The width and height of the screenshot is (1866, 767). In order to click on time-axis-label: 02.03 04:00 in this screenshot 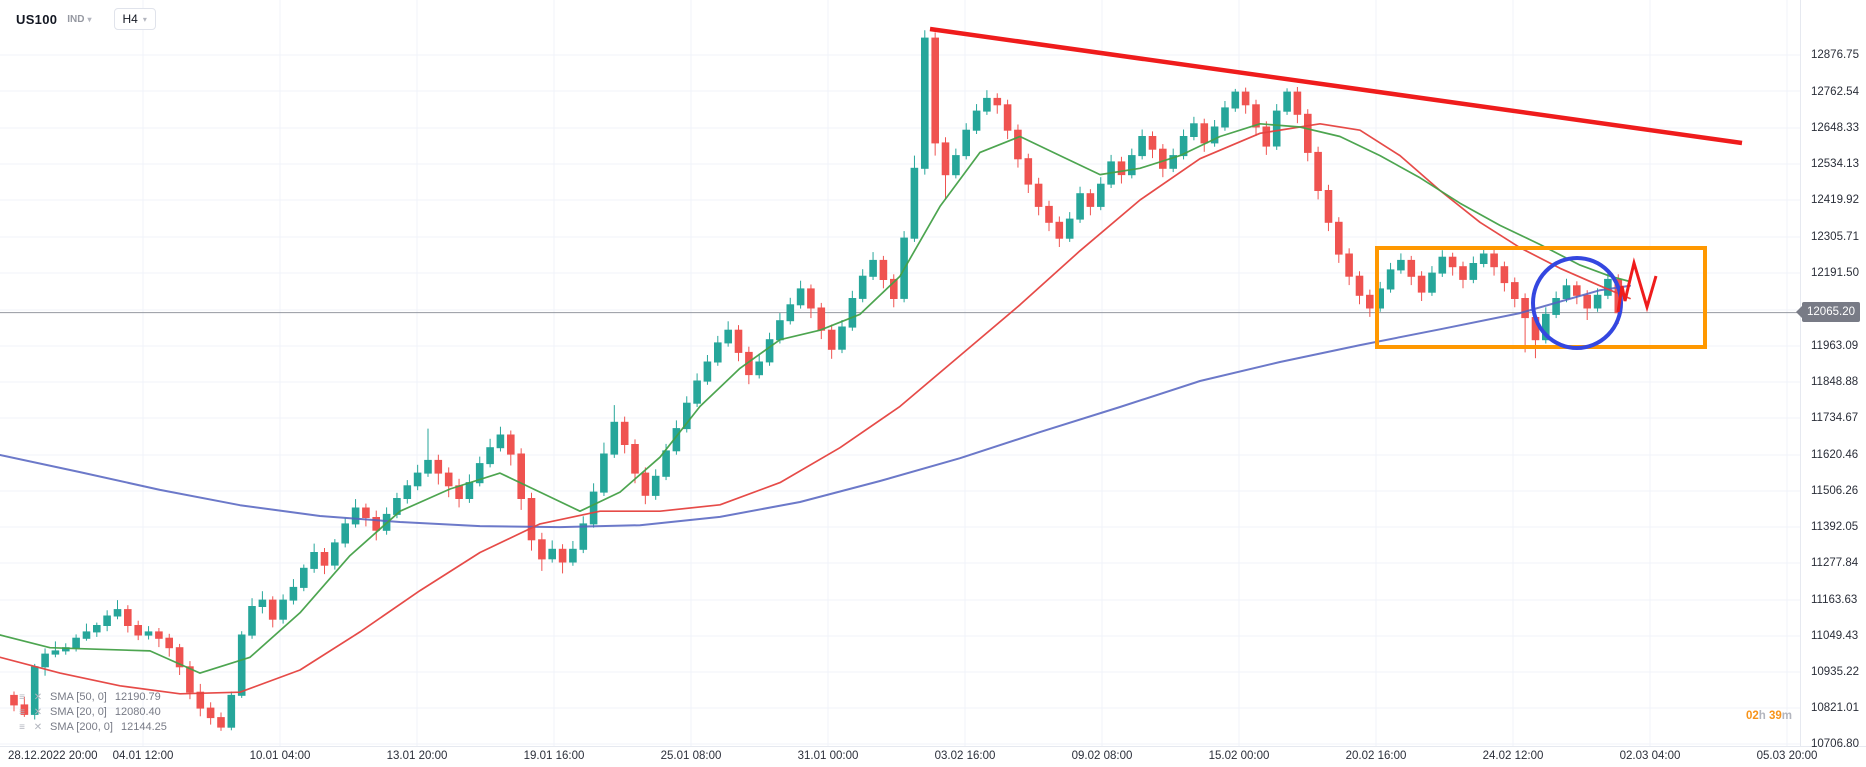, I will do `click(1650, 756)`.